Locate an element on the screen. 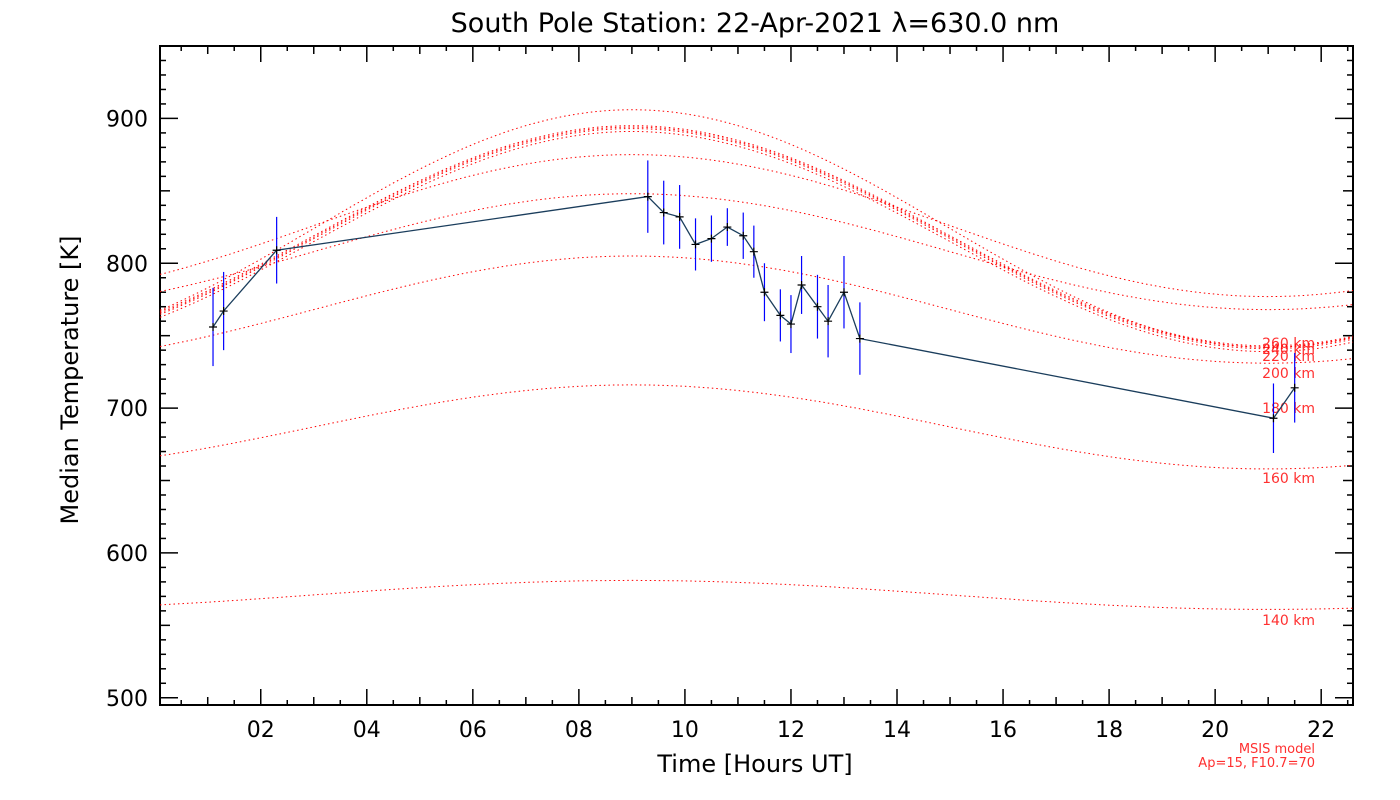 The image size is (1400, 800). model-label-200-km: 200 km is located at coordinates (1288, 374).